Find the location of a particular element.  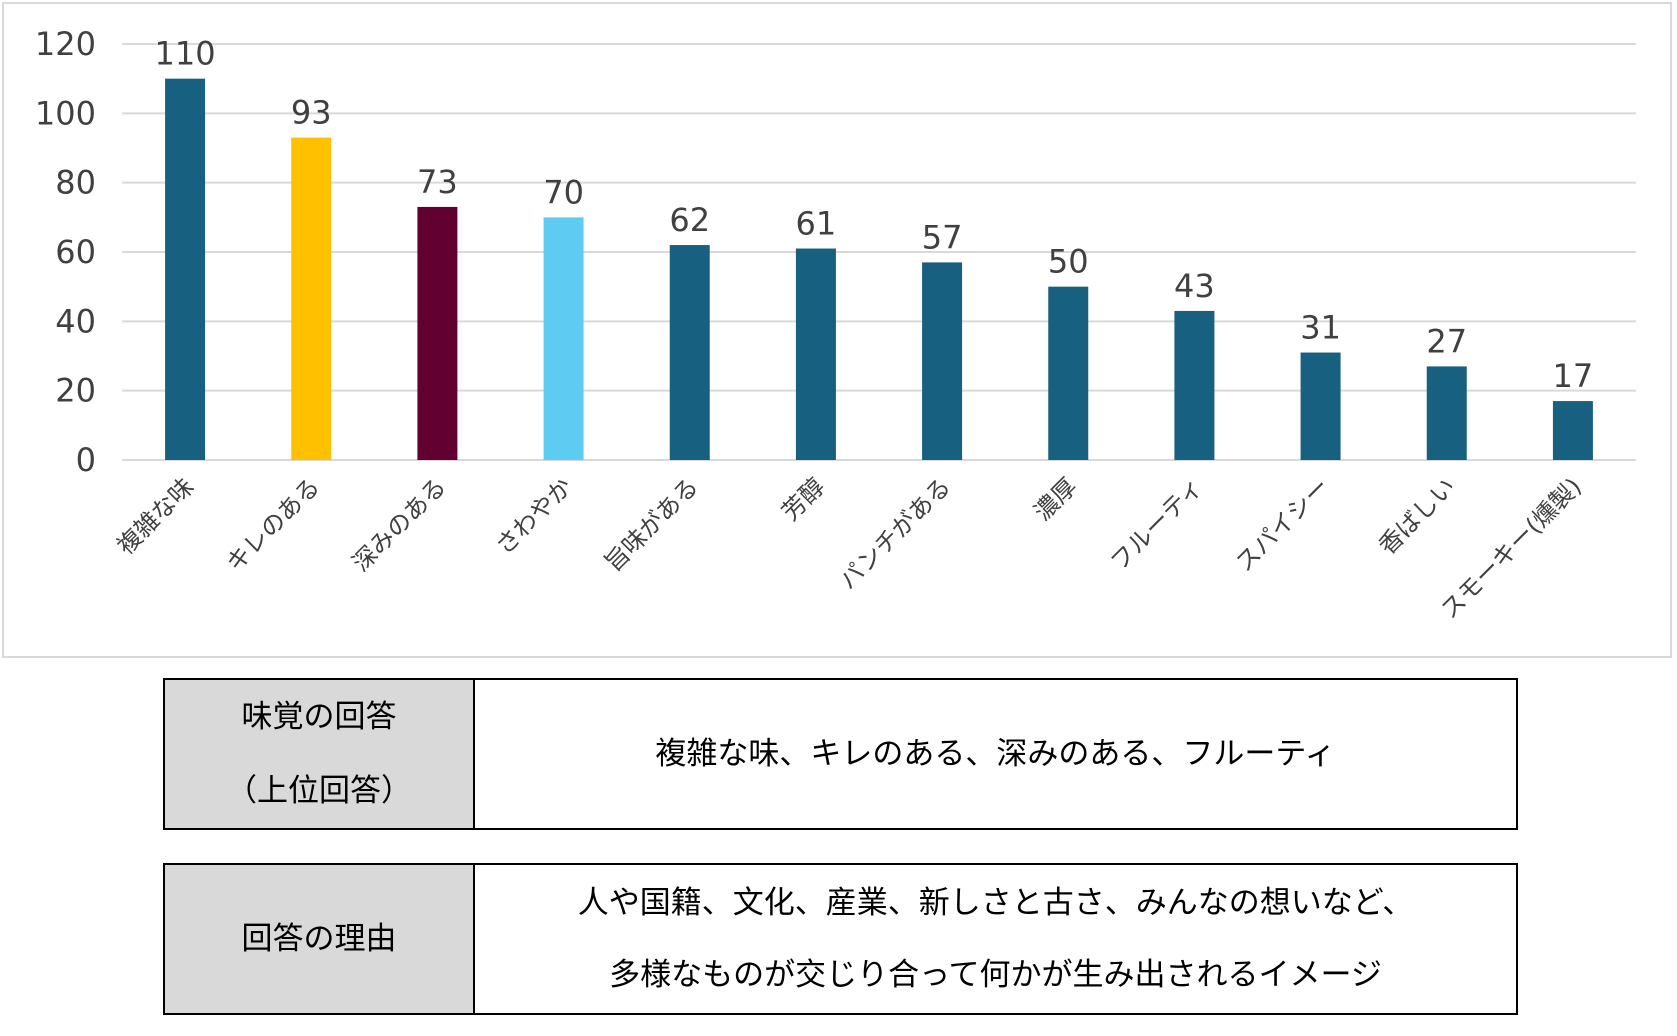

x-category-label: 深みのある is located at coordinates (399, 524).